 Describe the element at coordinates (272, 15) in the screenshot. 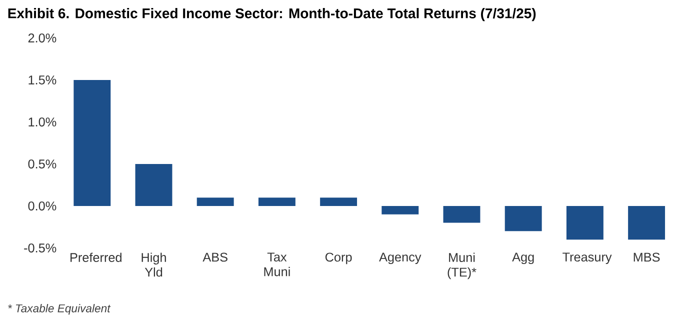

I see `chart-title: Exhibit 6. Domestic Fixed Income Sector: Month-to-Date Total Returns (7/31/25)` at that location.